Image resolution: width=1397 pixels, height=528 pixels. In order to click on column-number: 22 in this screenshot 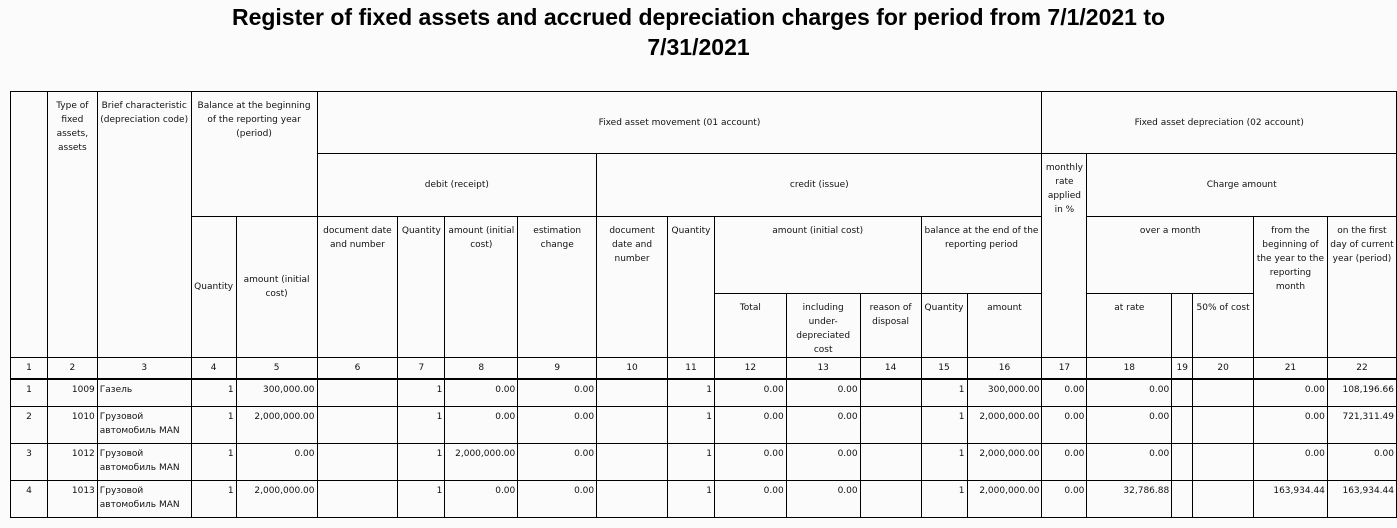, I will do `click(1361, 368)`.